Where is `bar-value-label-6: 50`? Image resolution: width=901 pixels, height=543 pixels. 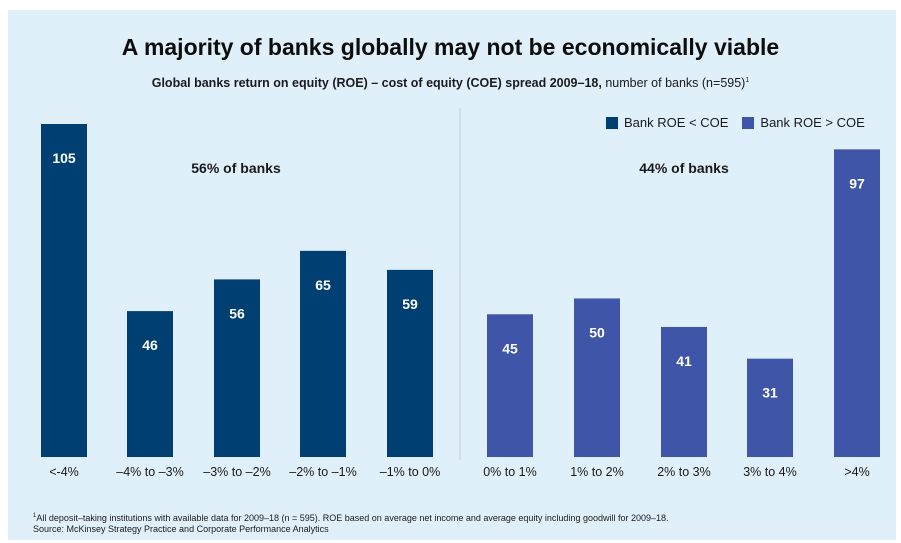
bar-value-label-6: 50 is located at coordinates (597, 332).